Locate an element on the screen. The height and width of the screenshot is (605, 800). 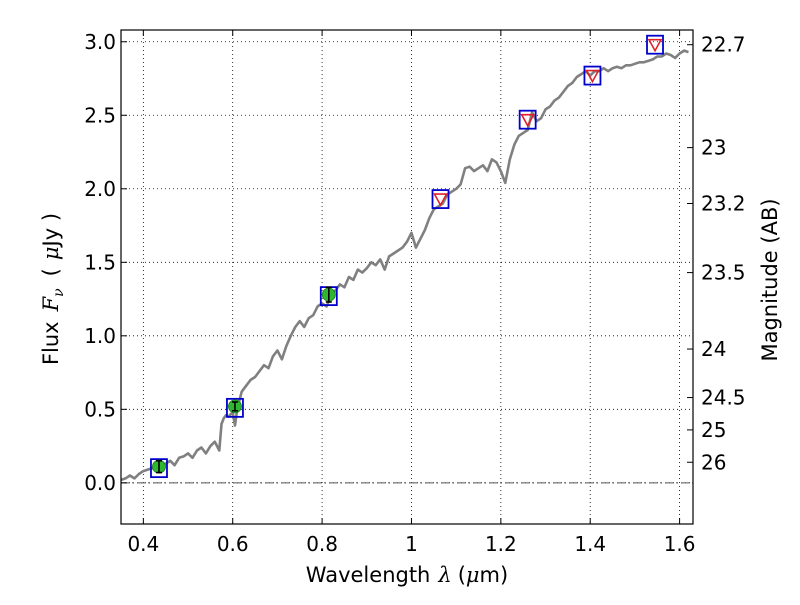
x-tick-label: 1.4 is located at coordinates (590, 544).